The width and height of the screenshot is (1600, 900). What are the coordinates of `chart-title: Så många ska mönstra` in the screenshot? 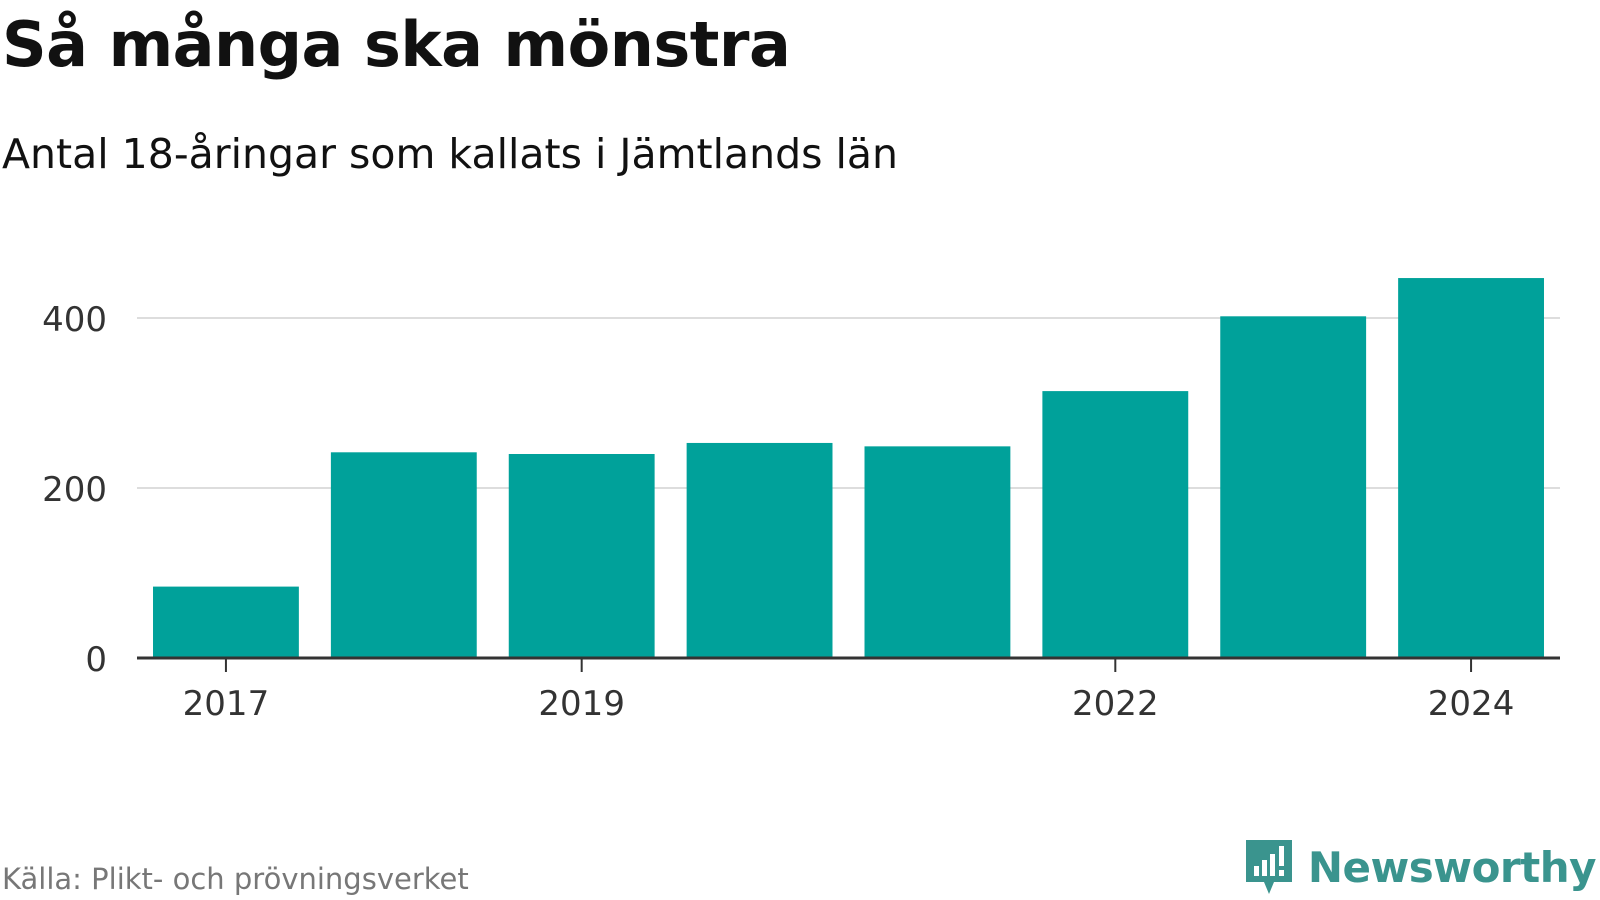 It's located at (396, 44).